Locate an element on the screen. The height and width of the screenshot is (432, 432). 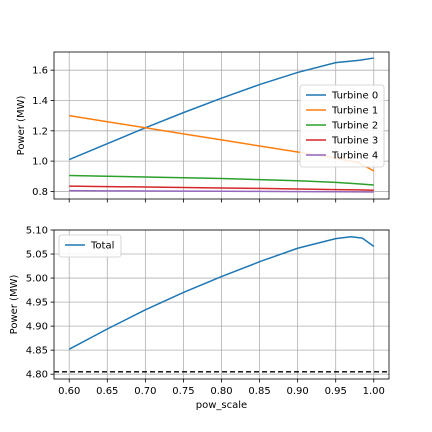
legend-label: Turbine 4 is located at coordinates (354, 156).